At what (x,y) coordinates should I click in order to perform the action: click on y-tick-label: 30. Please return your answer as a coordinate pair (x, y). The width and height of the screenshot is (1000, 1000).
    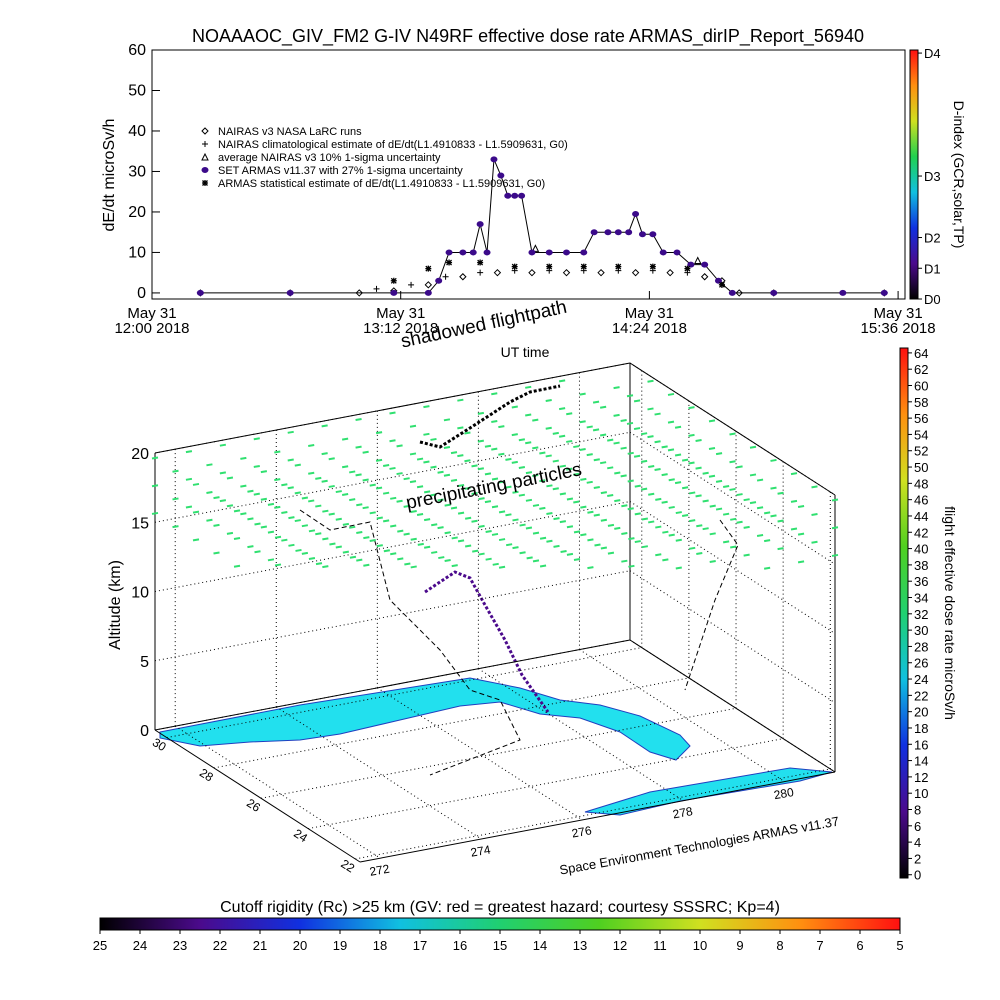
    Looking at the image, I should click on (137, 171).